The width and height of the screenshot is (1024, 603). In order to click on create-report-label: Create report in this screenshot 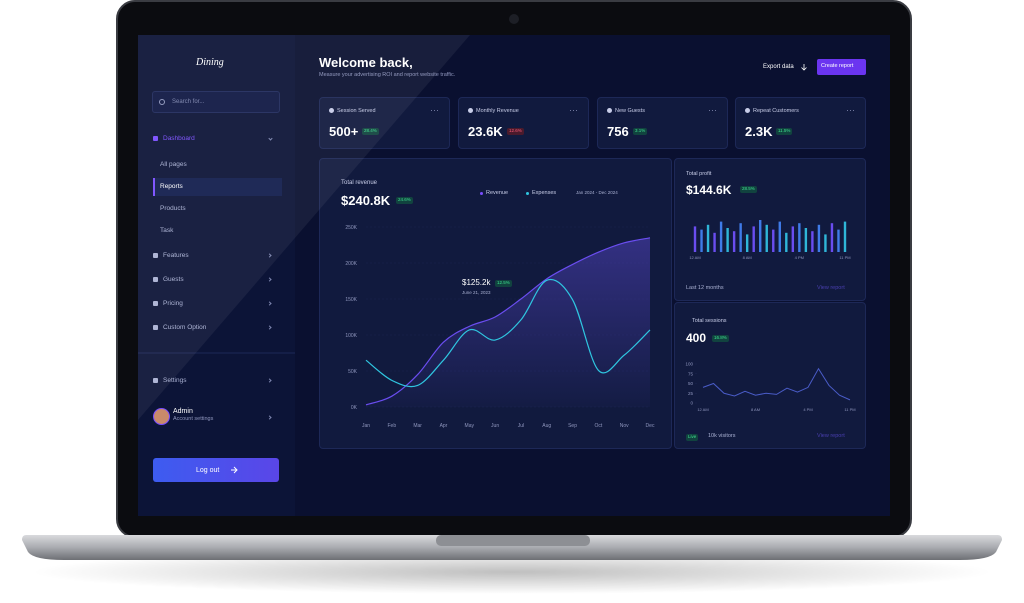, I will do `click(837, 66)`.